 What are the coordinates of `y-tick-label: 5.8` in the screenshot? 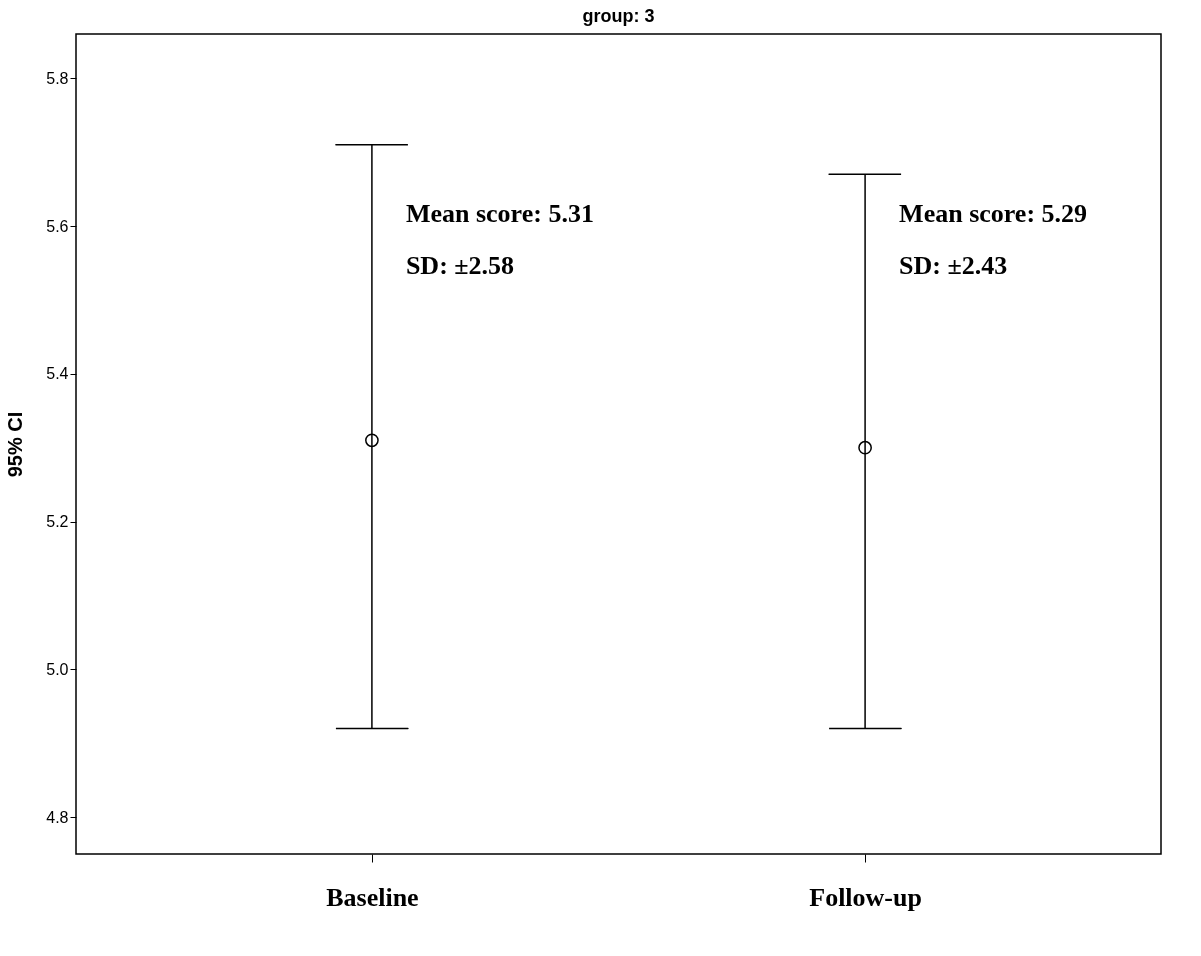 It's located at (57, 78).